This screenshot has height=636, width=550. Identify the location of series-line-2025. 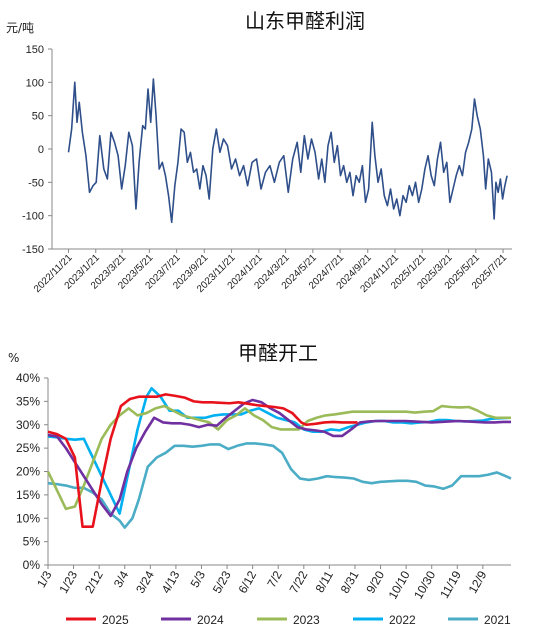
(202, 460).